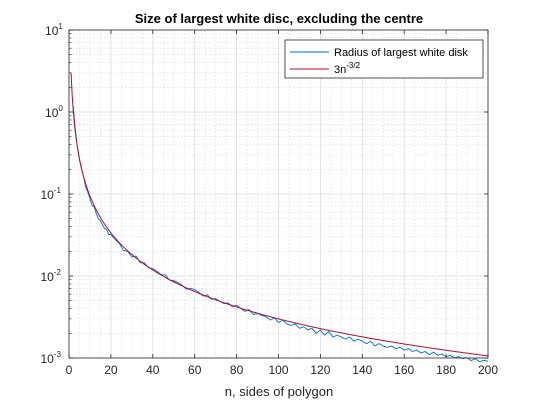  Describe the element at coordinates (60, 26) in the screenshot. I see `y-tick-exponent: 1` at that location.